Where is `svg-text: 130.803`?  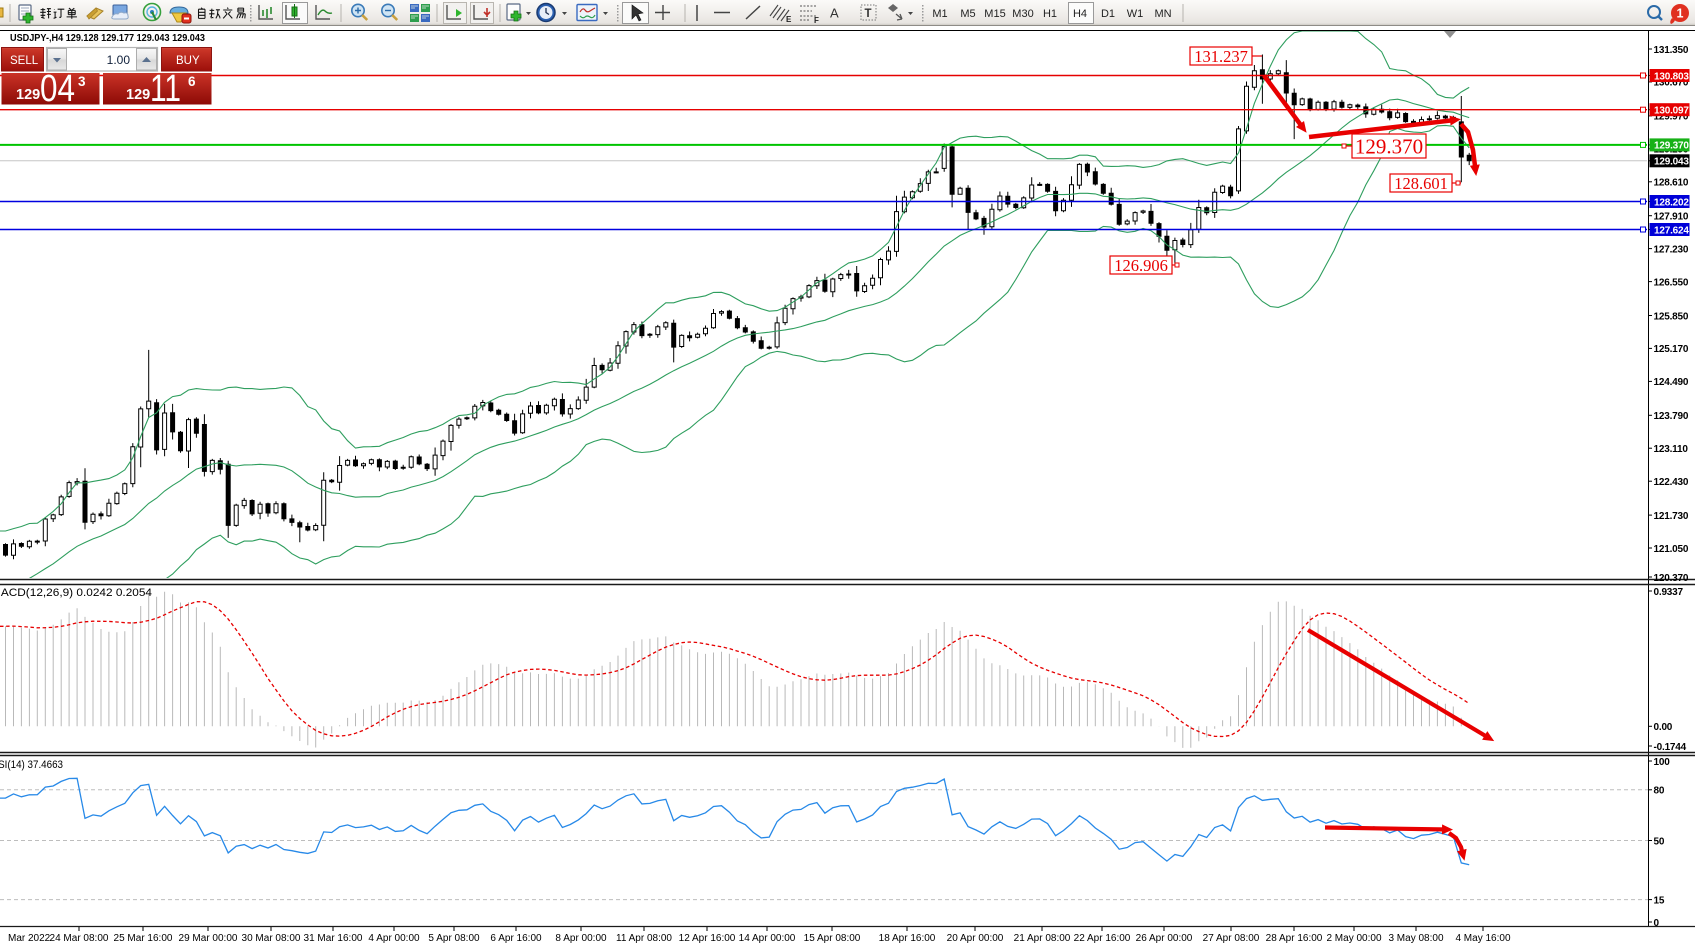
svg-text: 130.803 is located at coordinates (1671, 76).